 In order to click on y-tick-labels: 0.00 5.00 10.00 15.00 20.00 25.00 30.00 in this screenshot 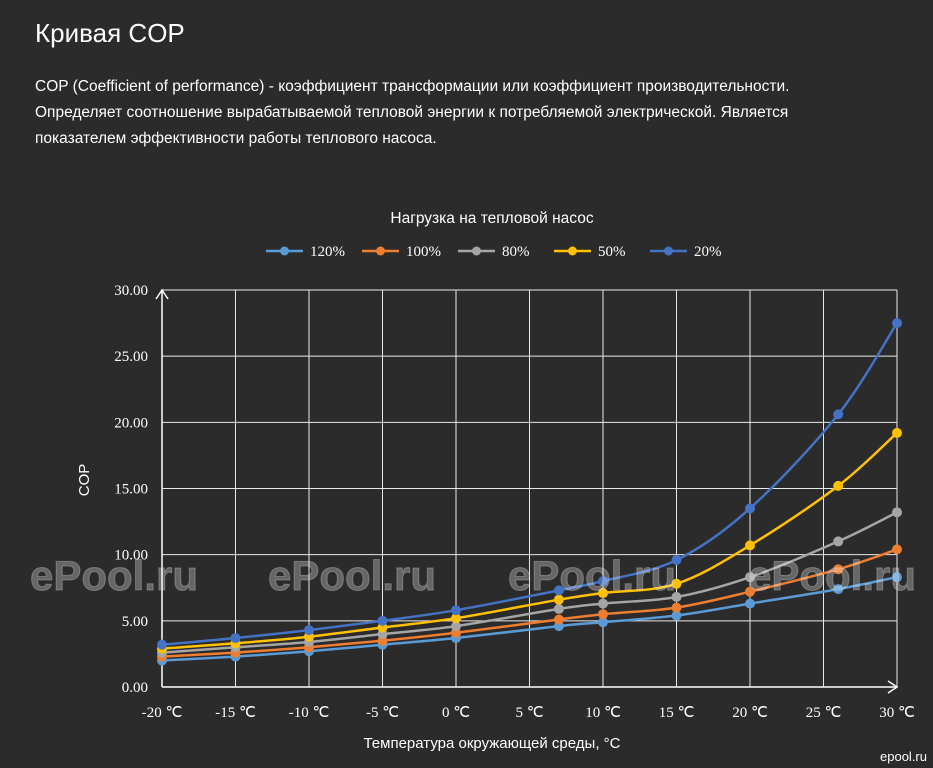, I will do `click(131, 489)`.